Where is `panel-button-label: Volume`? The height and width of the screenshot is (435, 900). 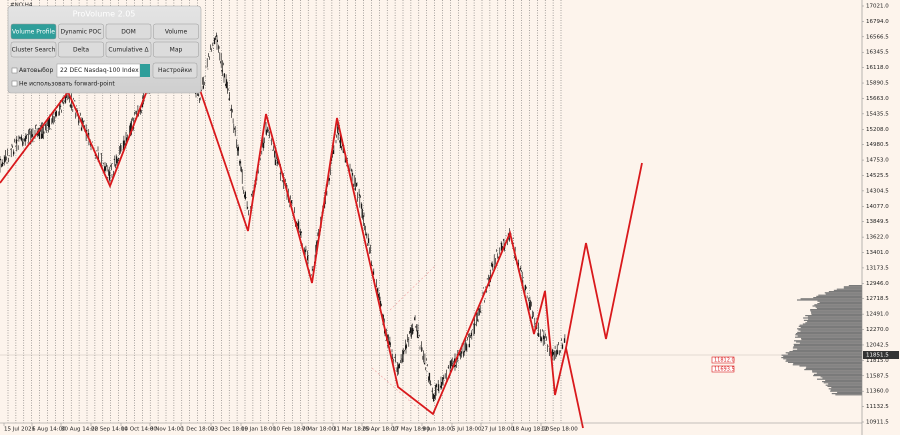
panel-button-label: Volume is located at coordinates (176, 32).